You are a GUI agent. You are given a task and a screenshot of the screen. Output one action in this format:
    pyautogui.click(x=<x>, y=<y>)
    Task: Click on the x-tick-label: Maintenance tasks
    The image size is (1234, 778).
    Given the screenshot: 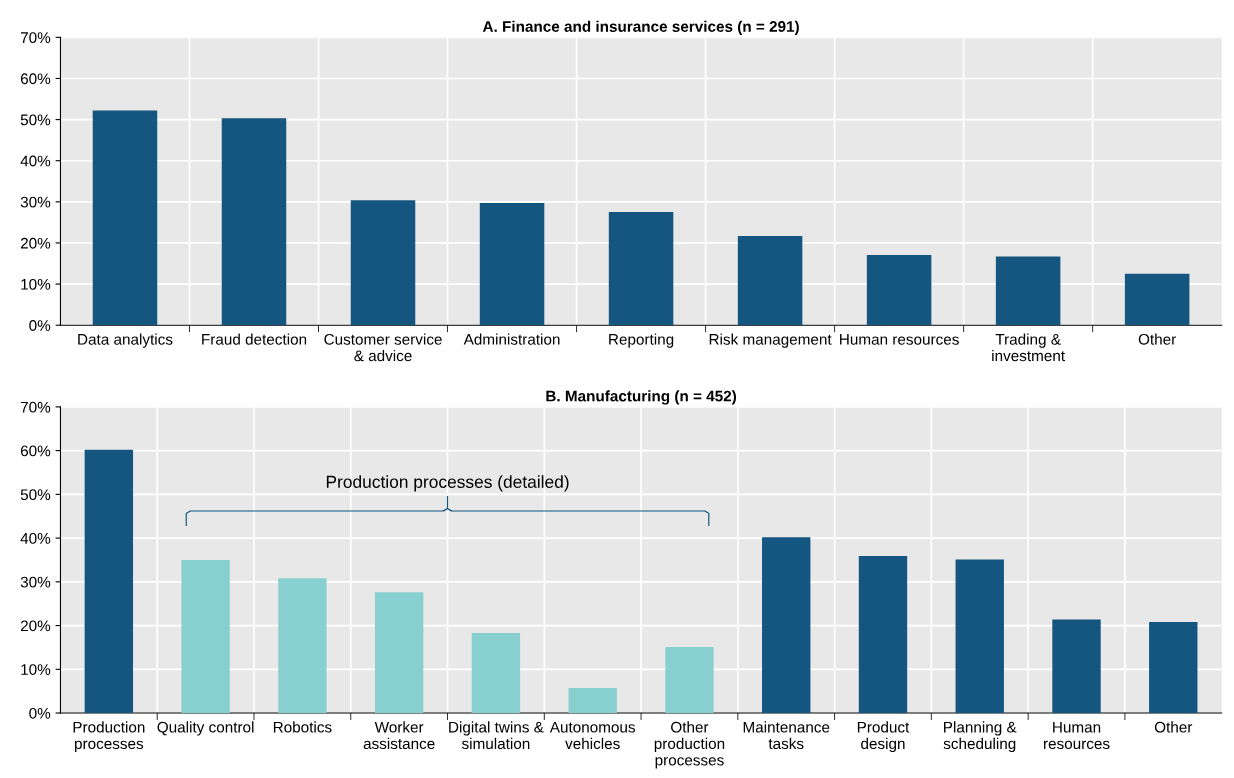 What is the action you would take?
    pyautogui.click(x=786, y=735)
    